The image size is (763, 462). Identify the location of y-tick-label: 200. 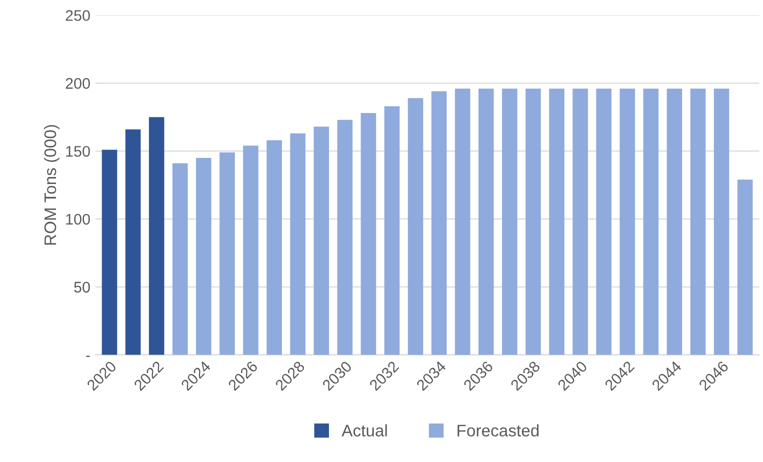
(78, 83).